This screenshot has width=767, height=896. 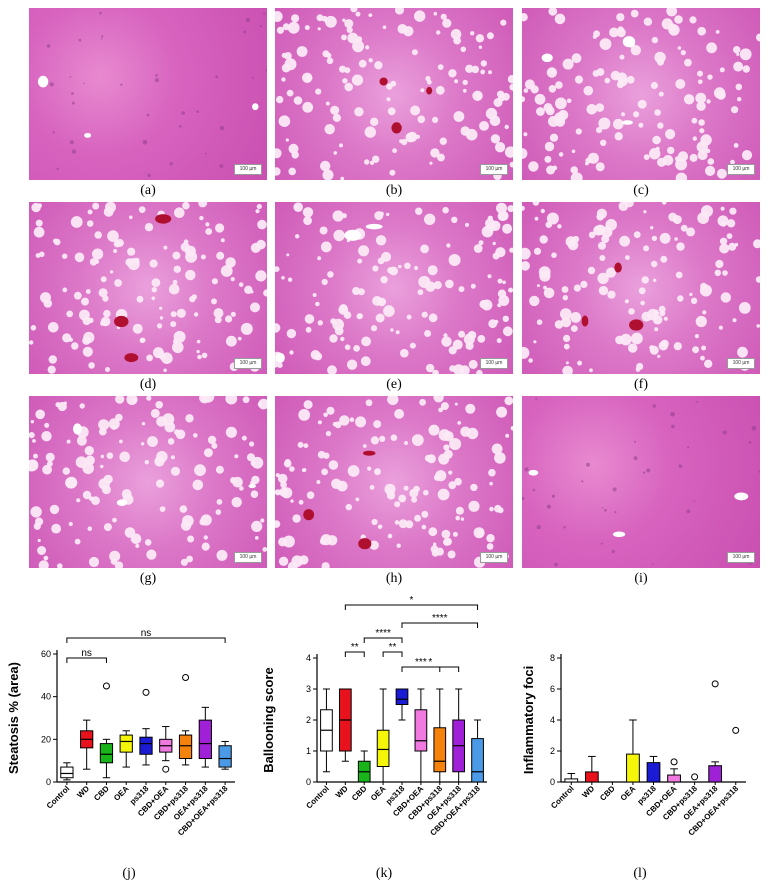 What do you see at coordinates (562, 797) in the screenshot?
I see `x-tick-label: Control` at bounding box center [562, 797].